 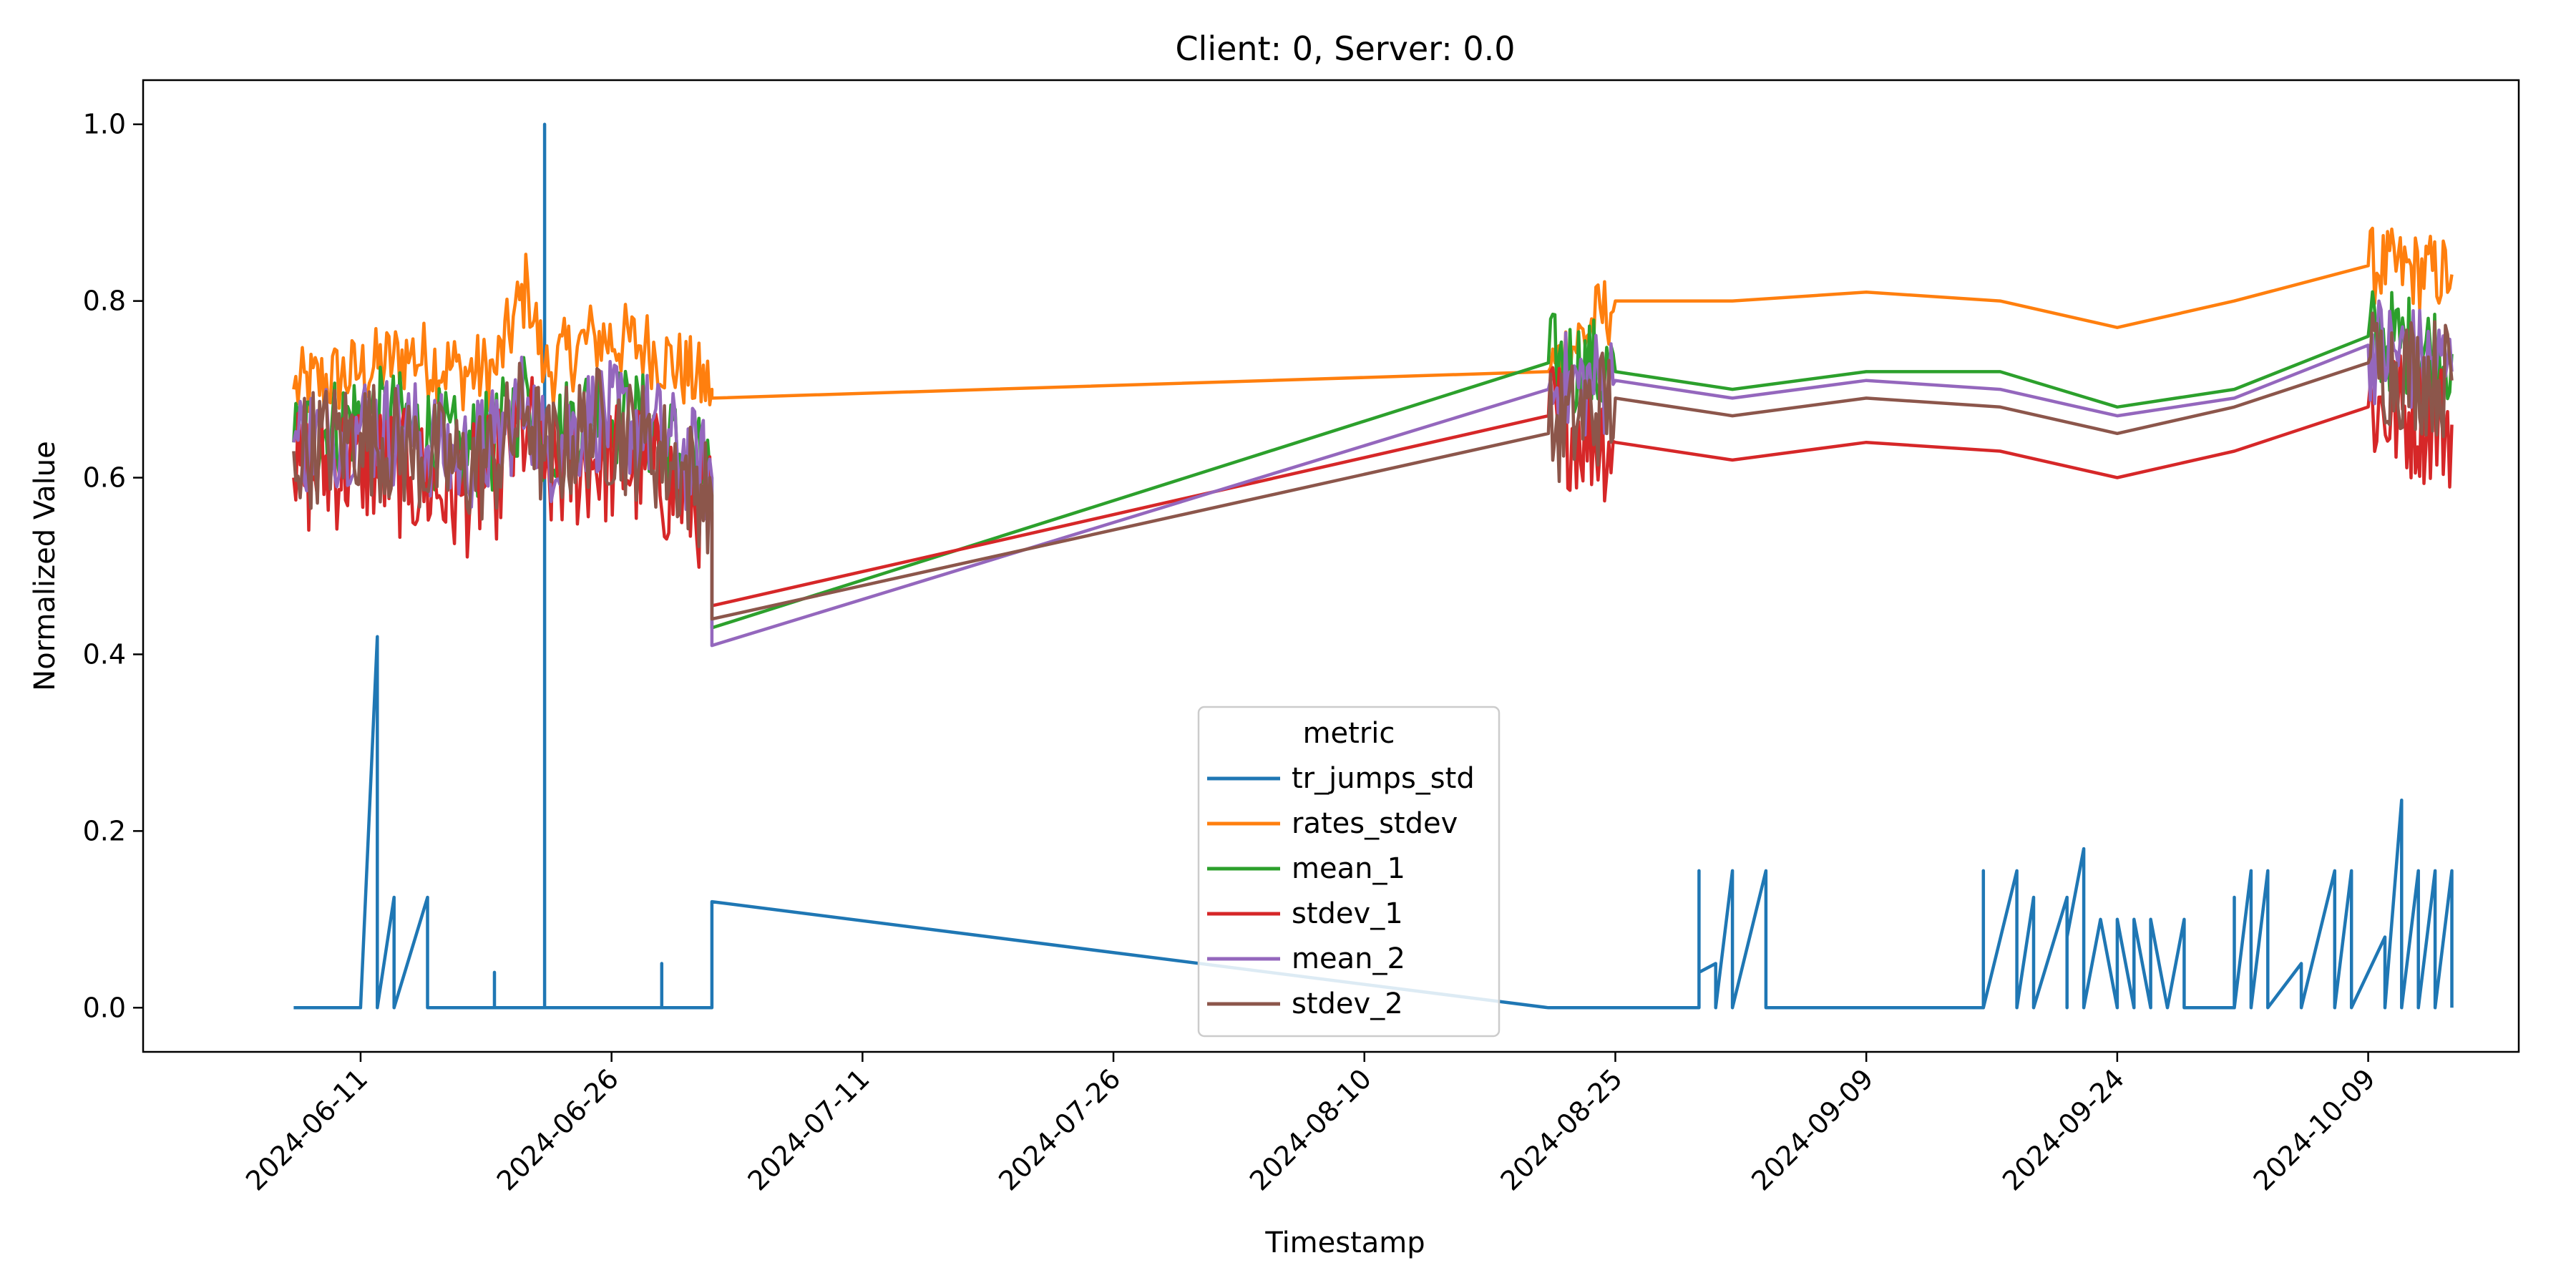 I want to click on y-tick-label: 0.0, so click(x=104, y=1007).